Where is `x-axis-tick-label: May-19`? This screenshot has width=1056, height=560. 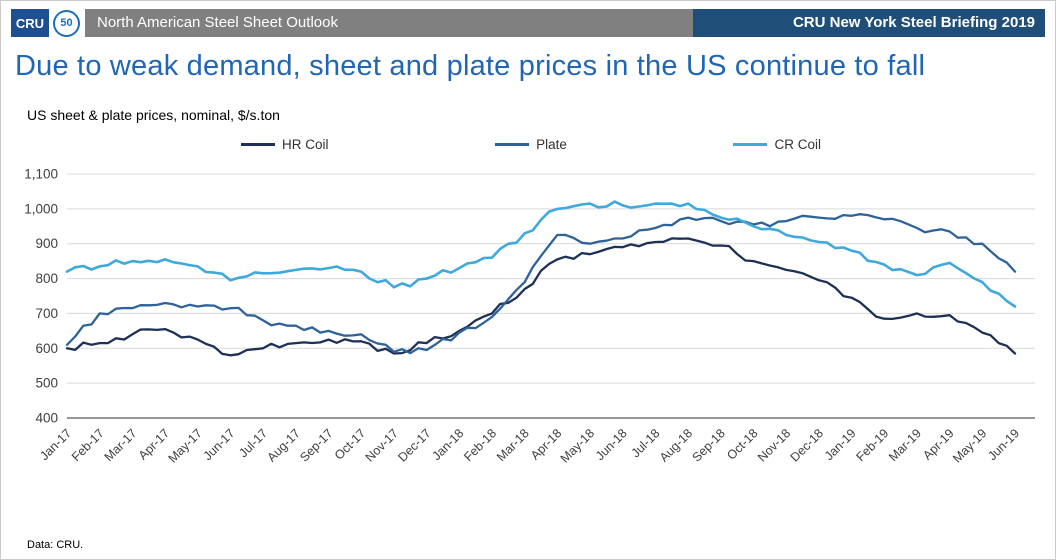 x-axis-tick-label: May-19 is located at coordinates (969, 445).